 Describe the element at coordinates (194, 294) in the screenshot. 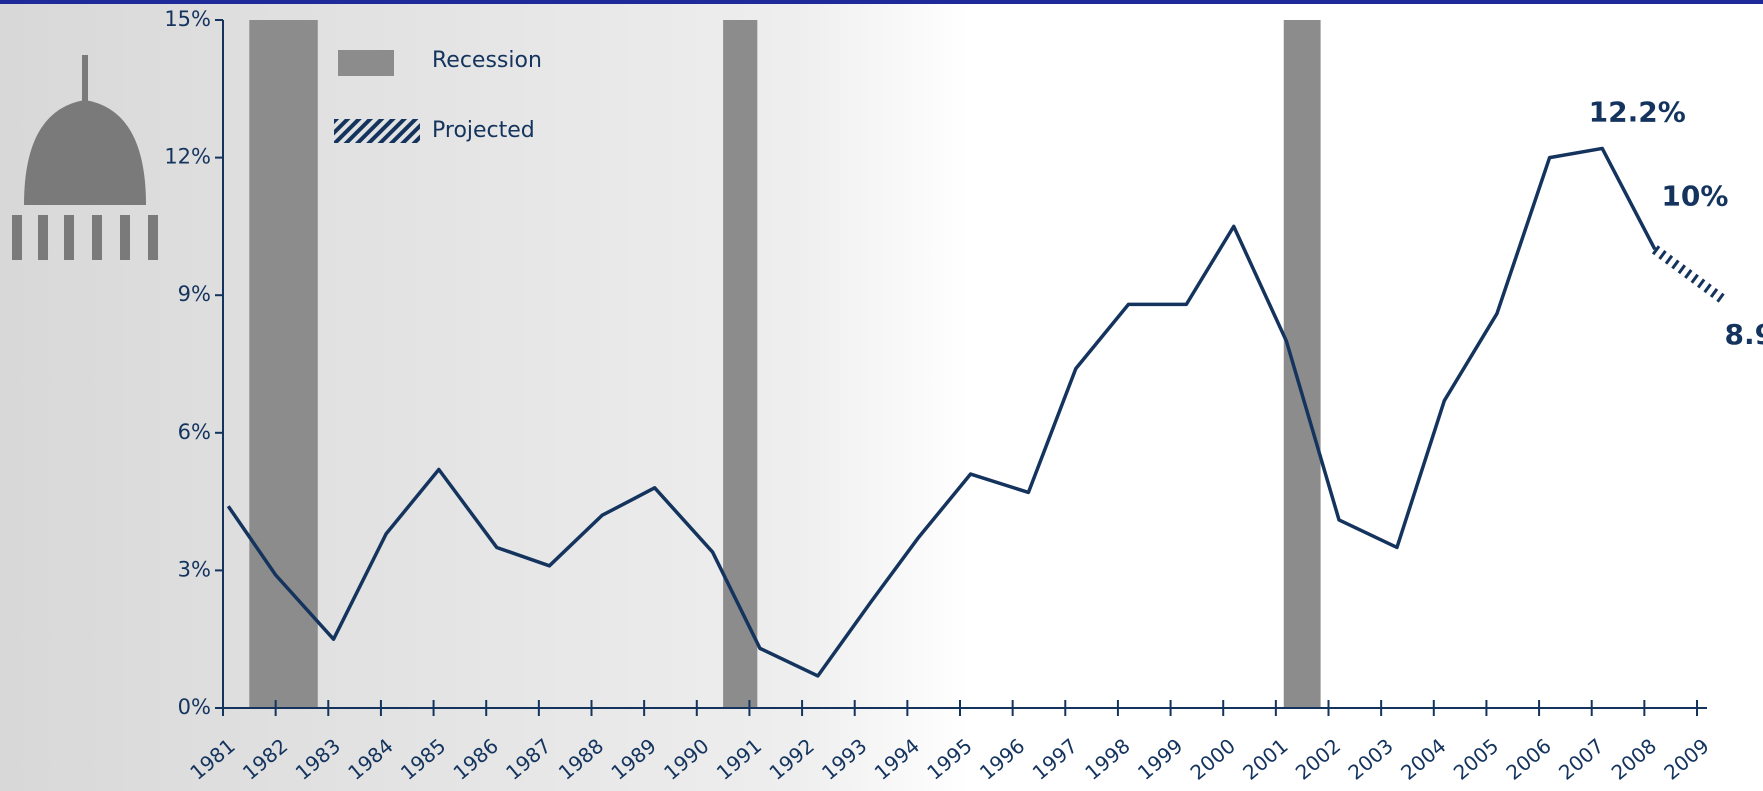

I see `y-tick-label: 9%` at that location.